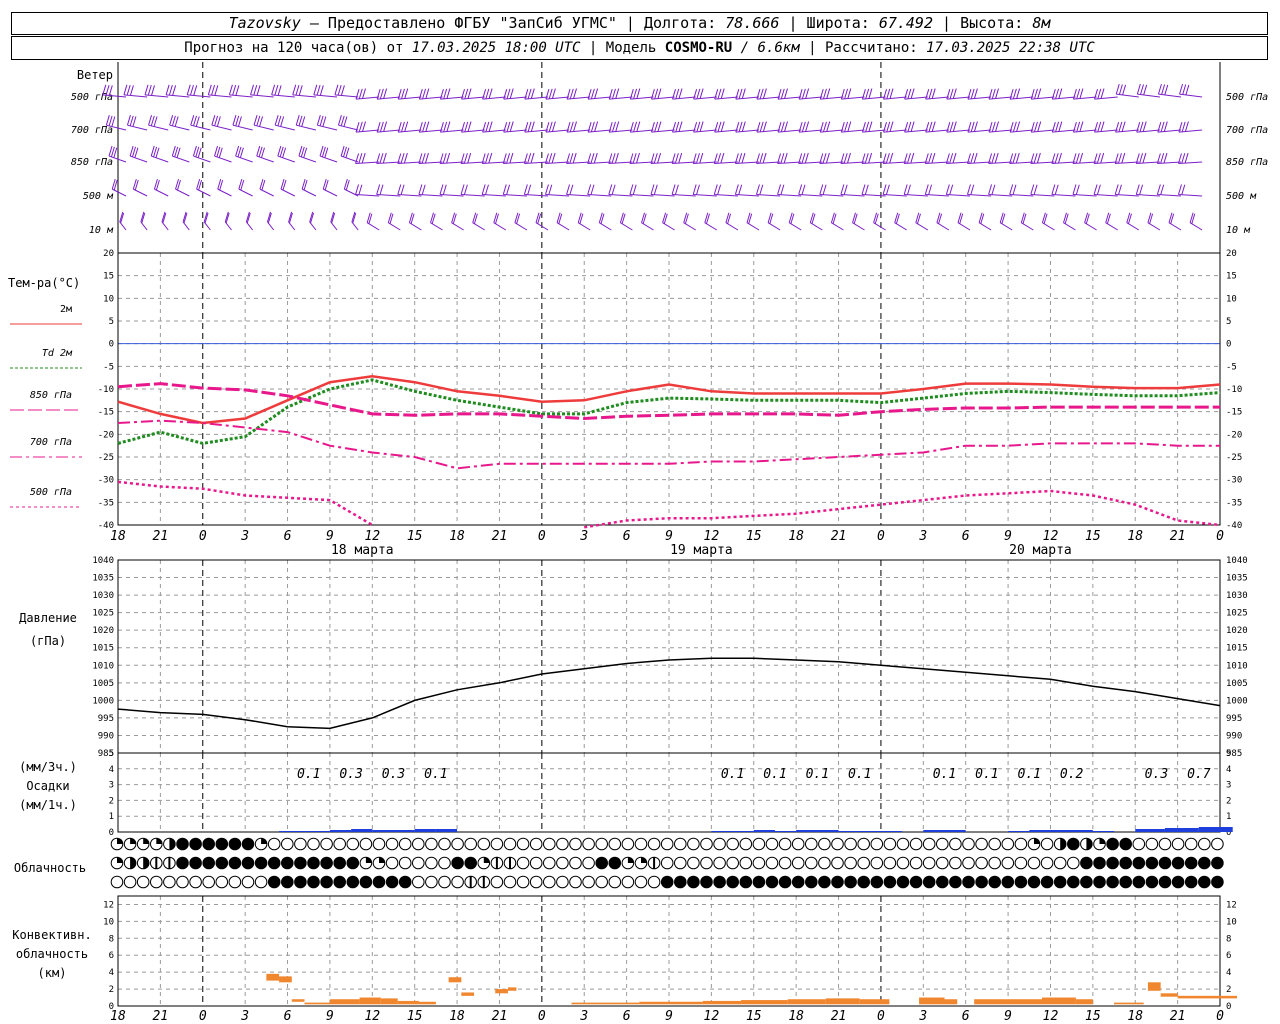 The width and height of the screenshot is (1280, 1024). I want to click on precip-tick-left: 5, so click(111, 754).